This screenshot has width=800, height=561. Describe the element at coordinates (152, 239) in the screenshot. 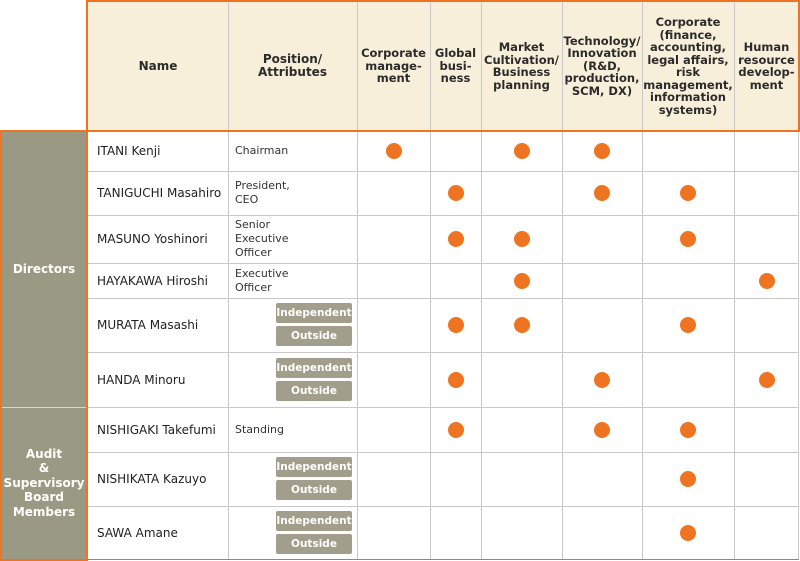

I see `member-name: MASUNO Yoshinori` at that location.